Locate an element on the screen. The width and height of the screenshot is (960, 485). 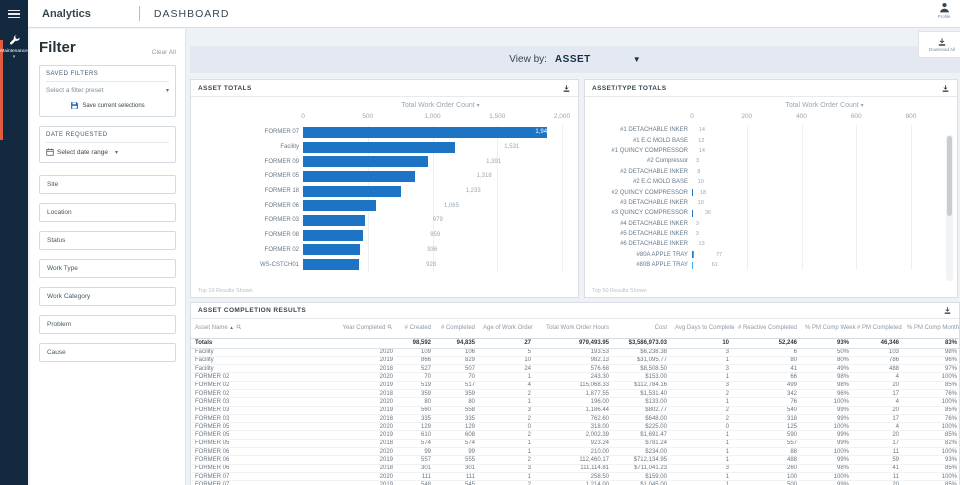
active-nav-indicator is located at coordinates (1, 90).